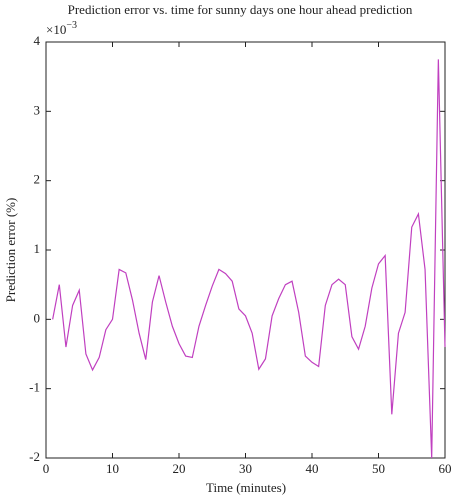 The width and height of the screenshot is (452, 500). I want to click on x-tick-label: 0, so click(46, 468).